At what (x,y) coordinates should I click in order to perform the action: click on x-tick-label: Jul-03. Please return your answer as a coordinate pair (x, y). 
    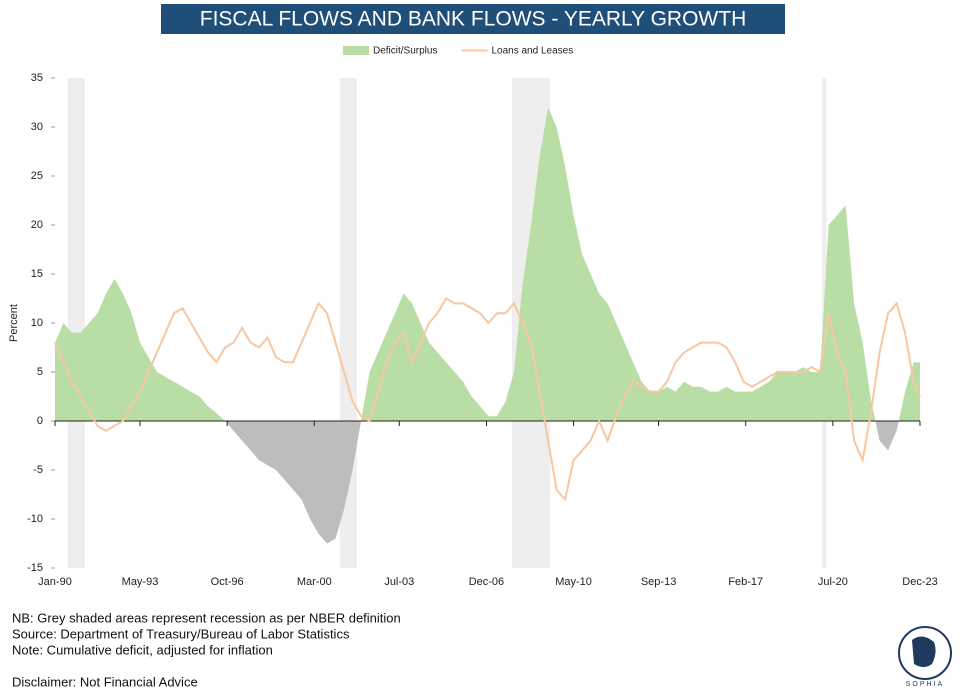
    Looking at the image, I should click on (399, 582).